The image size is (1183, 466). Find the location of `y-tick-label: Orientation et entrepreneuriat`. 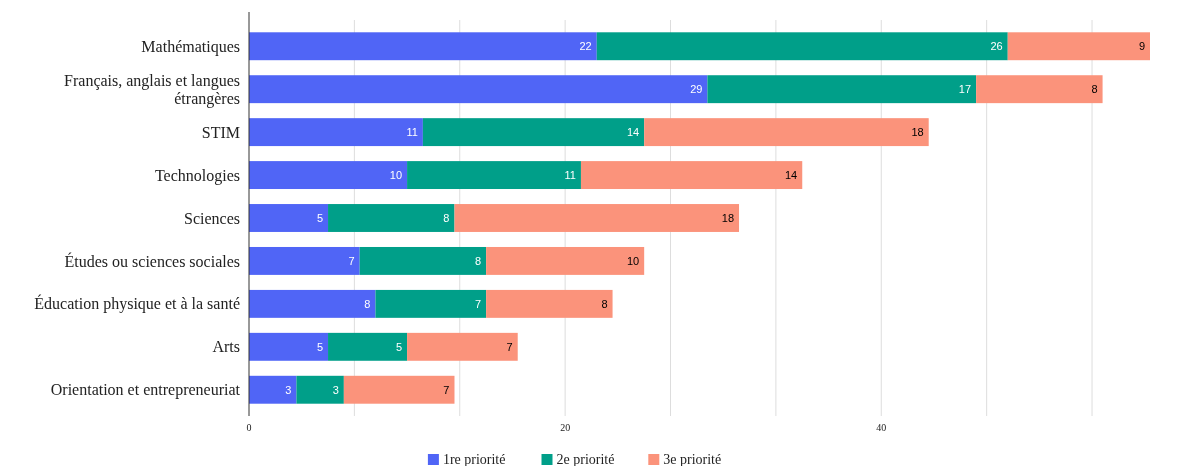

y-tick-label: Orientation et entrepreneuriat is located at coordinates (145, 390).